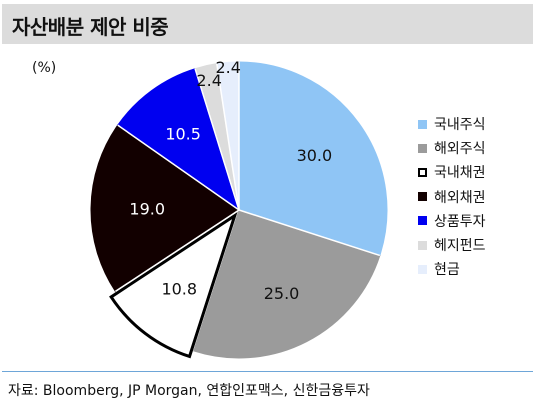 The image size is (539, 412). I want to click on legend-item: 해외채권, so click(477, 197).